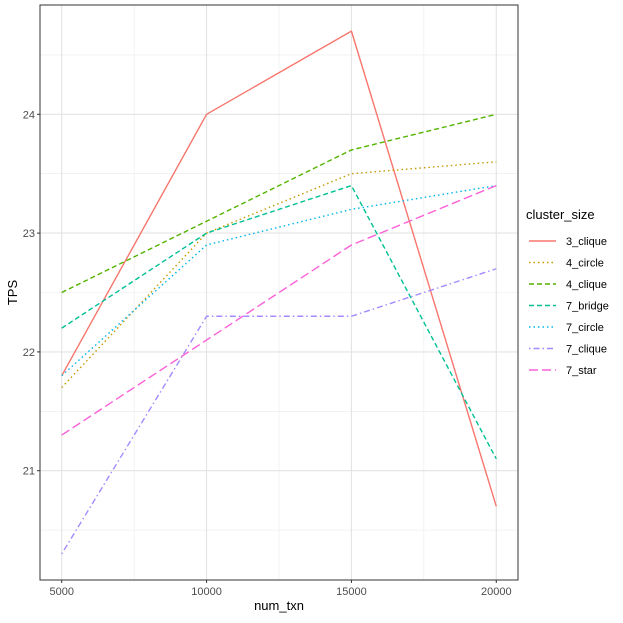 The image size is (623, 623). I want to click on legend-label-4-clique: 4_clique, so click(586, 285).